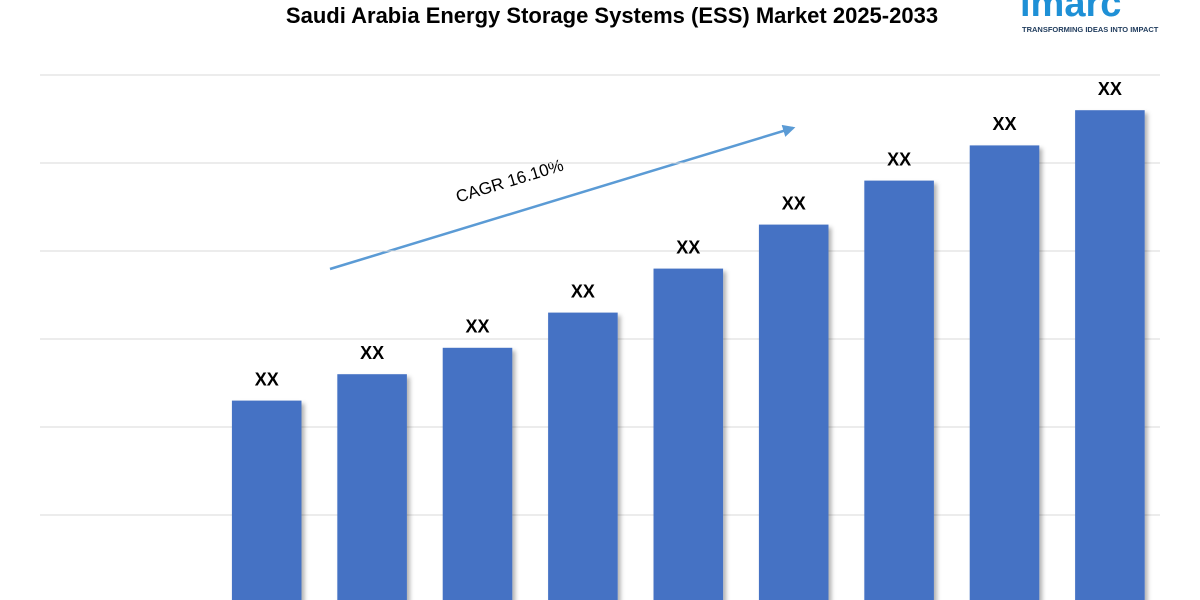  What do you see at coordinates (562, 197) in the screenshot?
I see `cagr-arrow` at bounding box center [562, 197].